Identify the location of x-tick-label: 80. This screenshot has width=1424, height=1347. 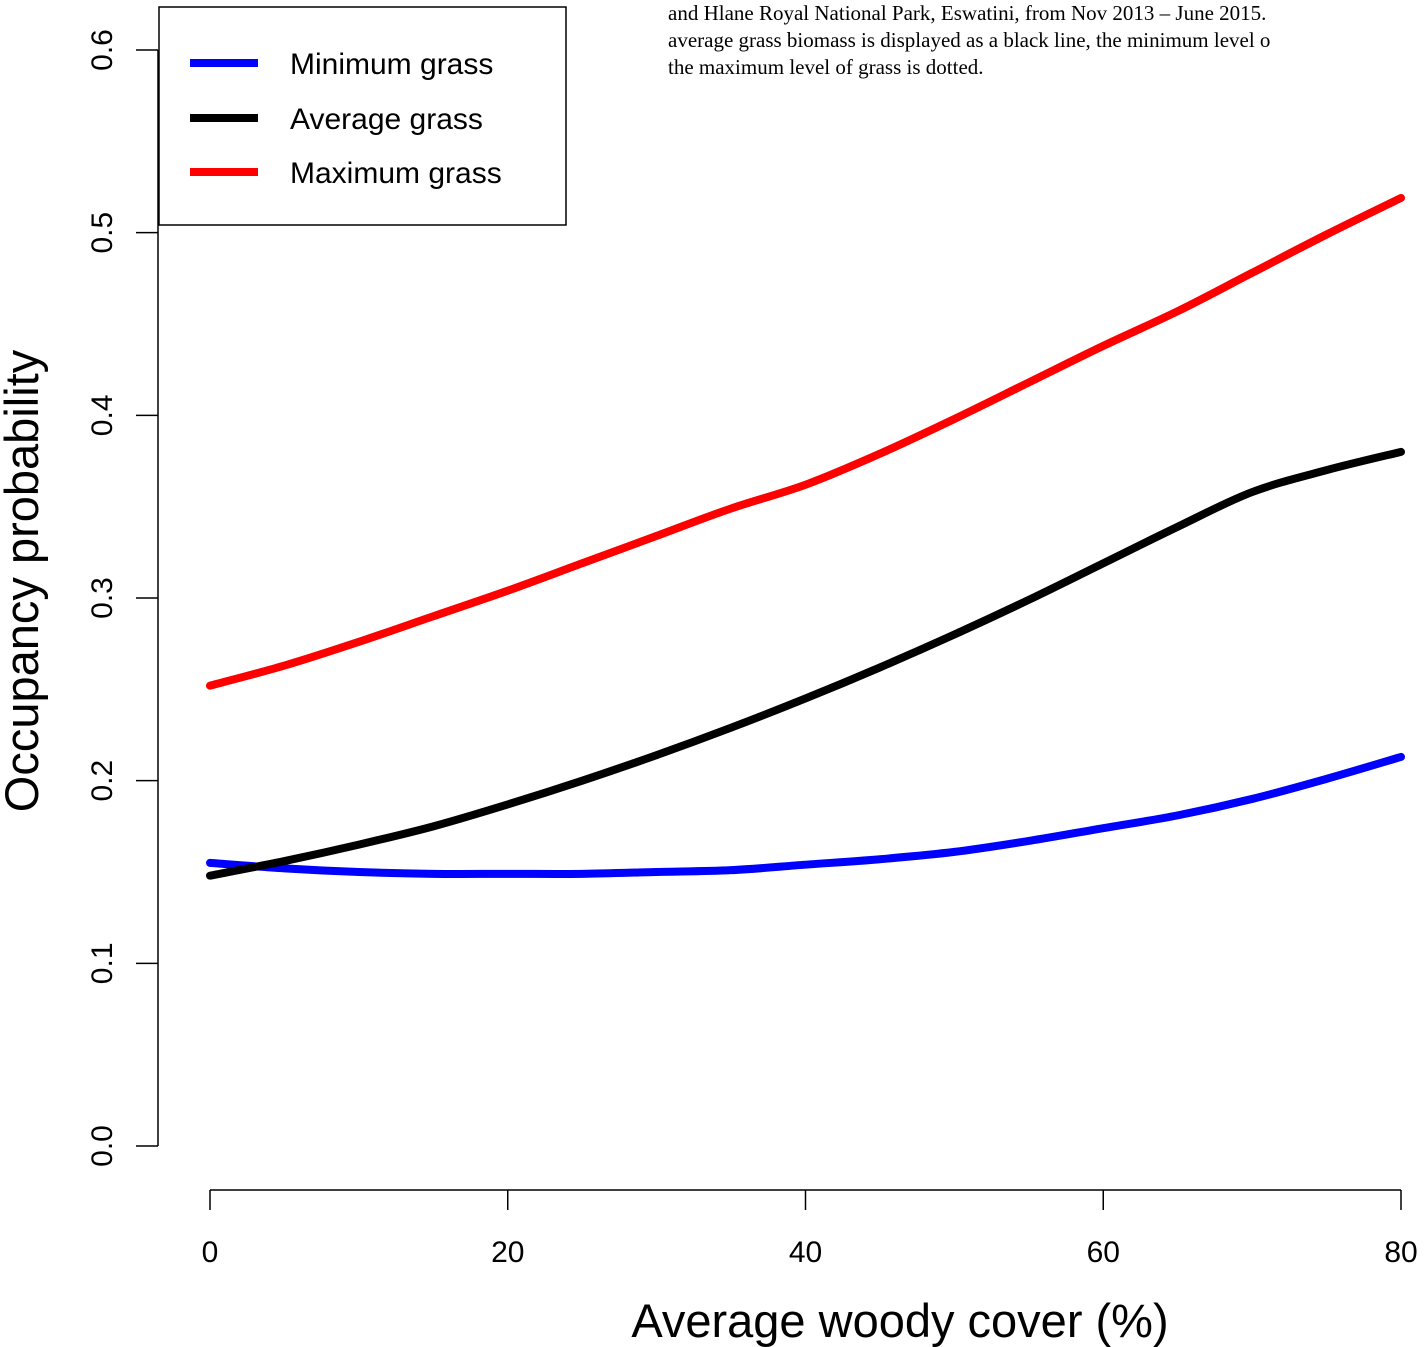
(1400, 1252).